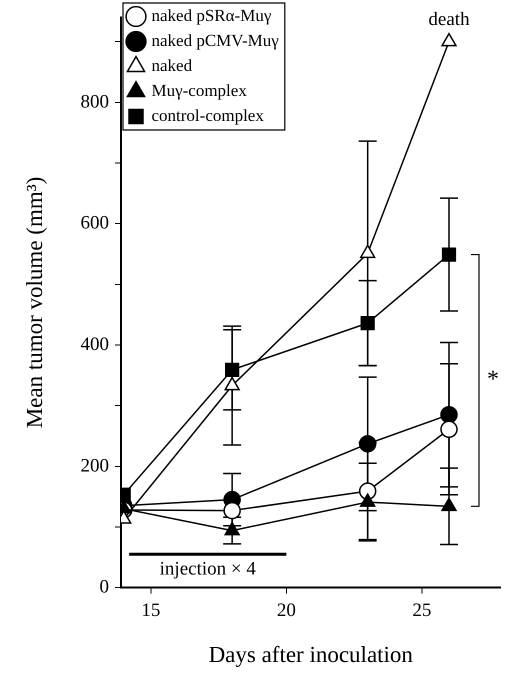  What do you see at coordinates (34, 302) in the screenshot?
I see `y-axis-title: Mean tumor volume (mm³)` at bounding box center [34, 302].